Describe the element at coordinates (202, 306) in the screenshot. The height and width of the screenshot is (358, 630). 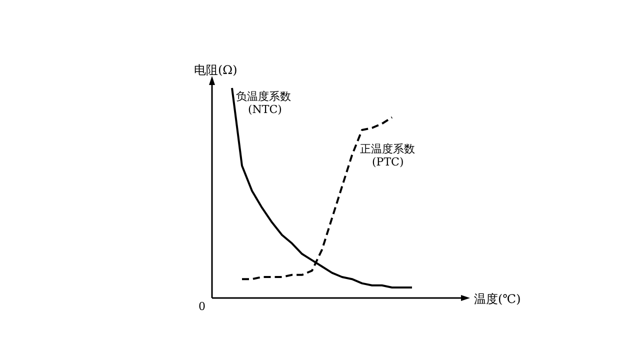
I see `text: 0` at that location.